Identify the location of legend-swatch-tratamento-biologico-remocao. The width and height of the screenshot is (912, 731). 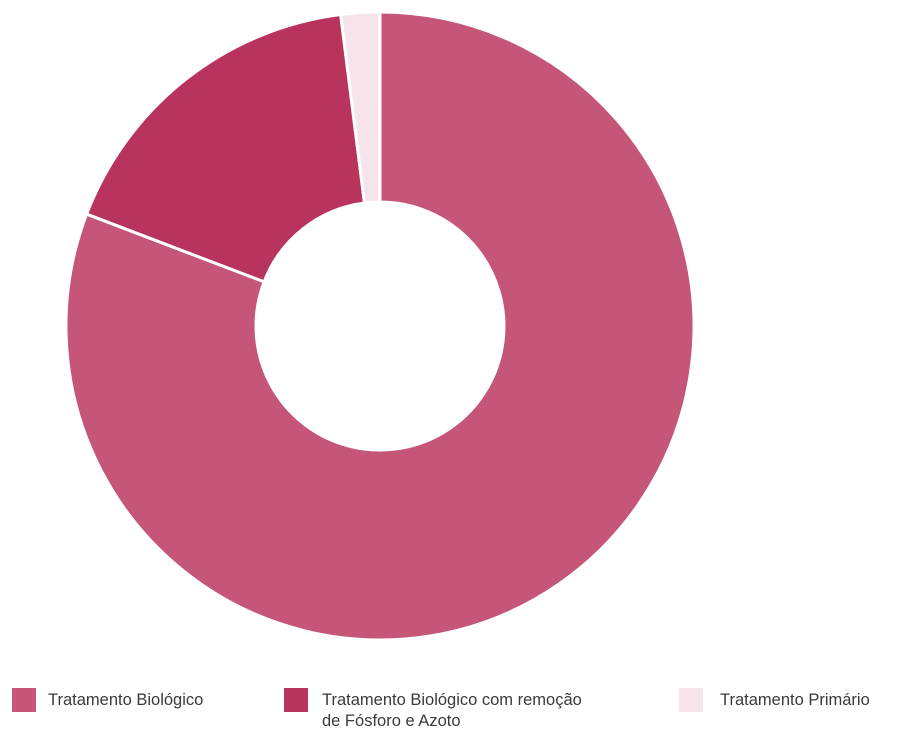
(296, 700).